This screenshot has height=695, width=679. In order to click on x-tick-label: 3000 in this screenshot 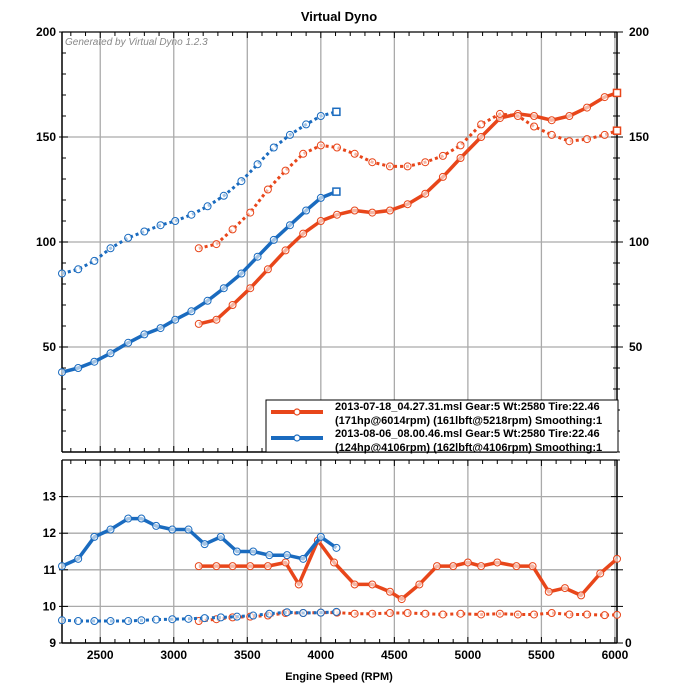, I will do `click(173, 655)`.